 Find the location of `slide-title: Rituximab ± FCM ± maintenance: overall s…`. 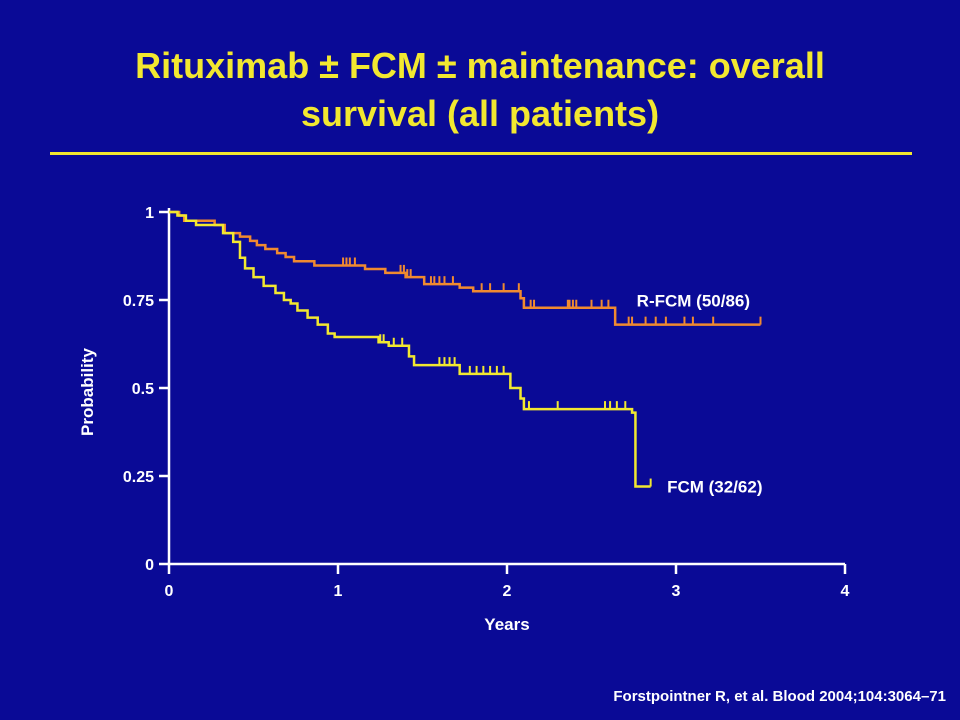

slide-title: Rituximab ± FCM ± maintenance: overall s… is located at coordinates (480, 90).